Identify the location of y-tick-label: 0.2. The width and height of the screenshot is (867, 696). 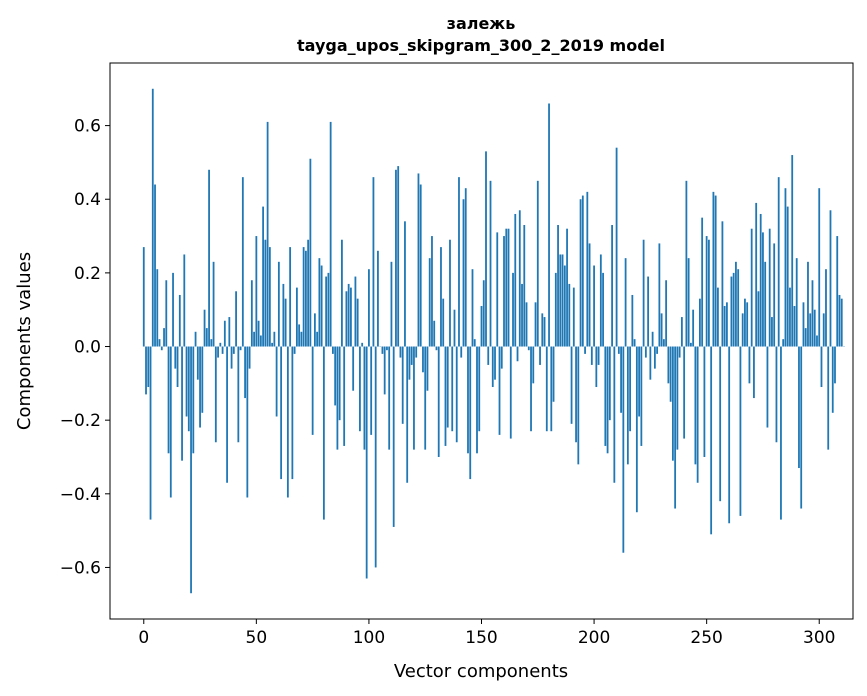
(87, 274).